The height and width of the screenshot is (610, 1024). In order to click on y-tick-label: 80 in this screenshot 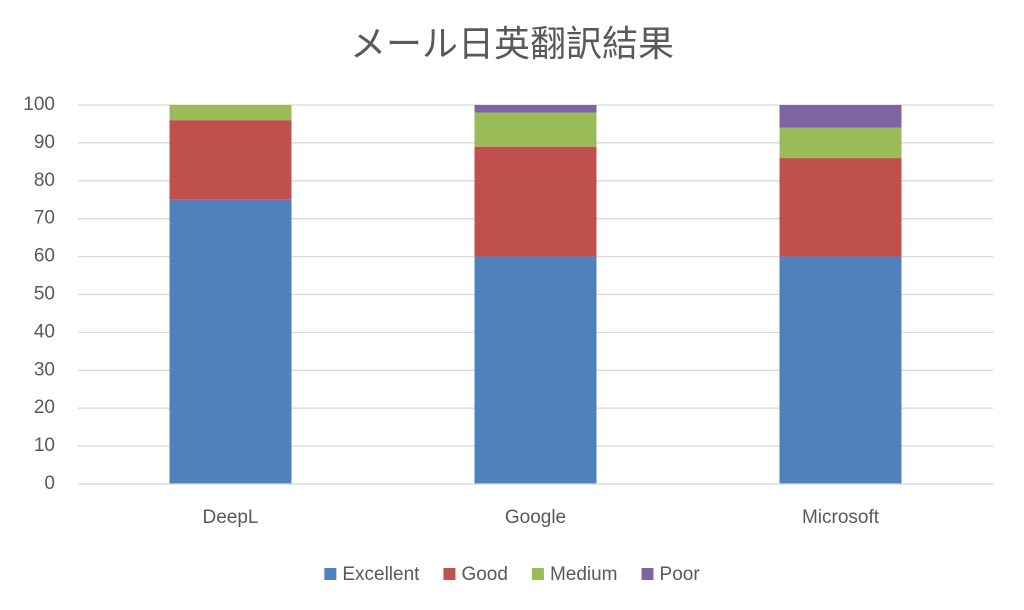, I will do `click(44, 180)`.